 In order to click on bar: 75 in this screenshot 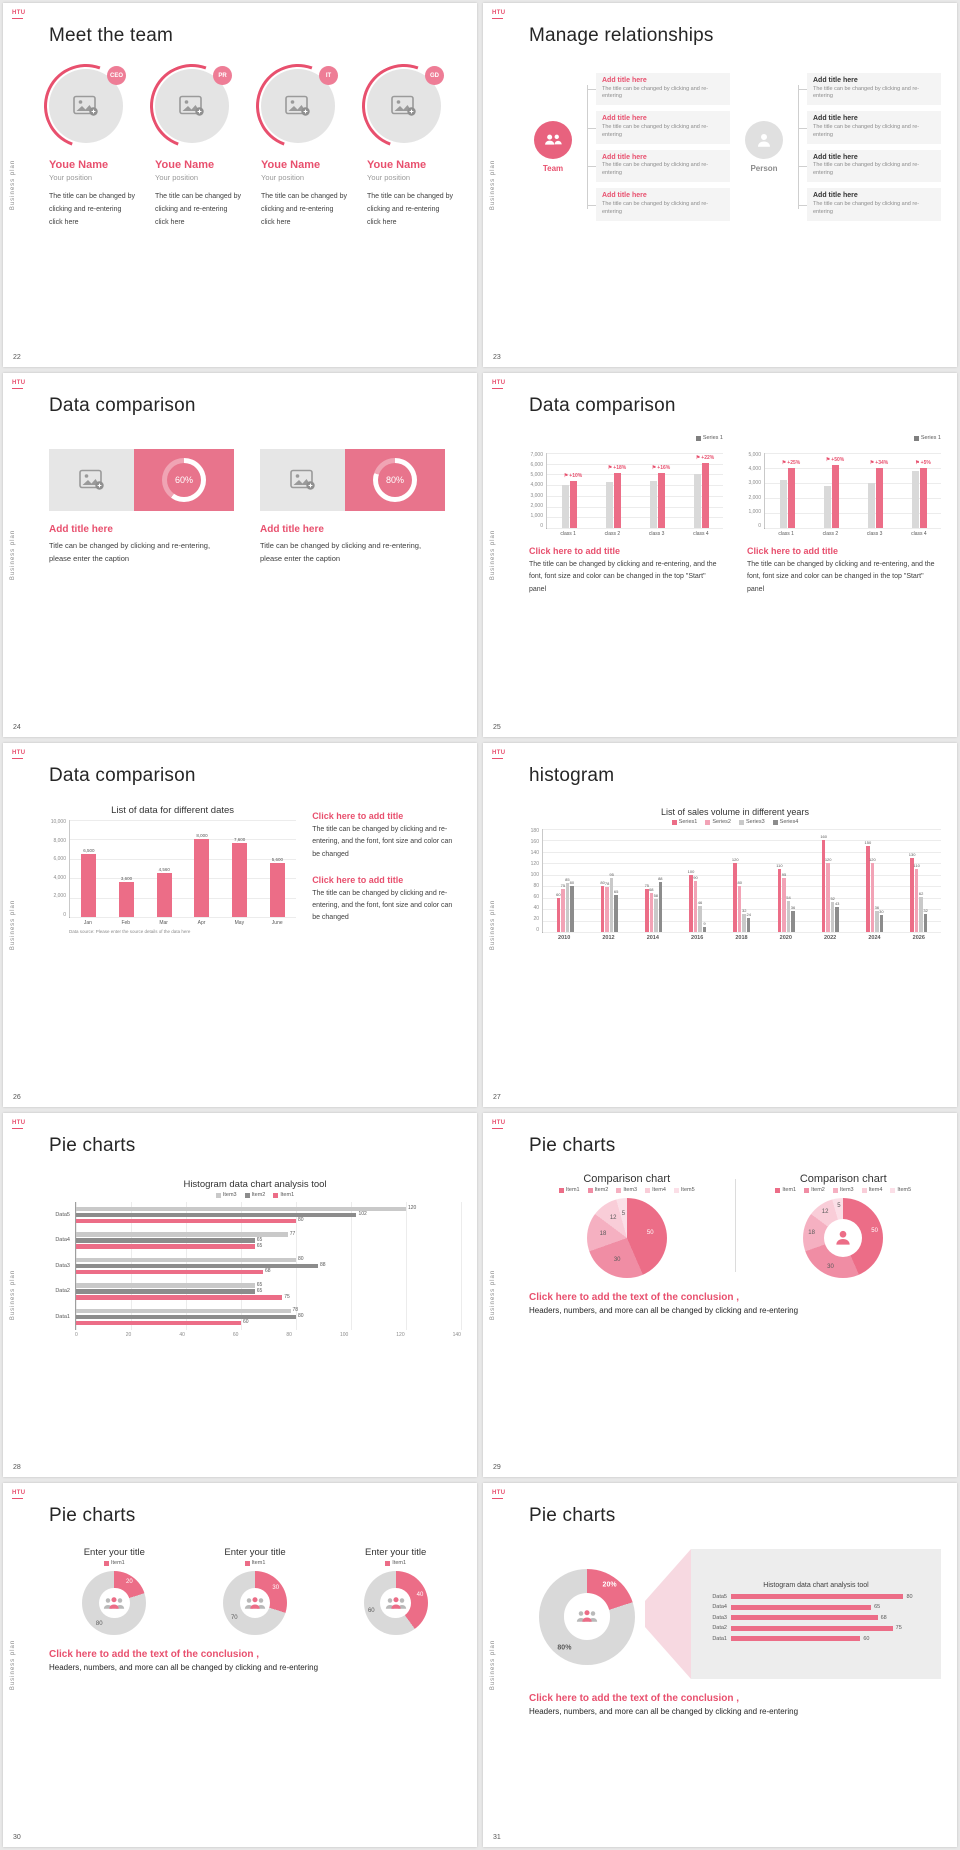, I will do `click(647, 907)`.